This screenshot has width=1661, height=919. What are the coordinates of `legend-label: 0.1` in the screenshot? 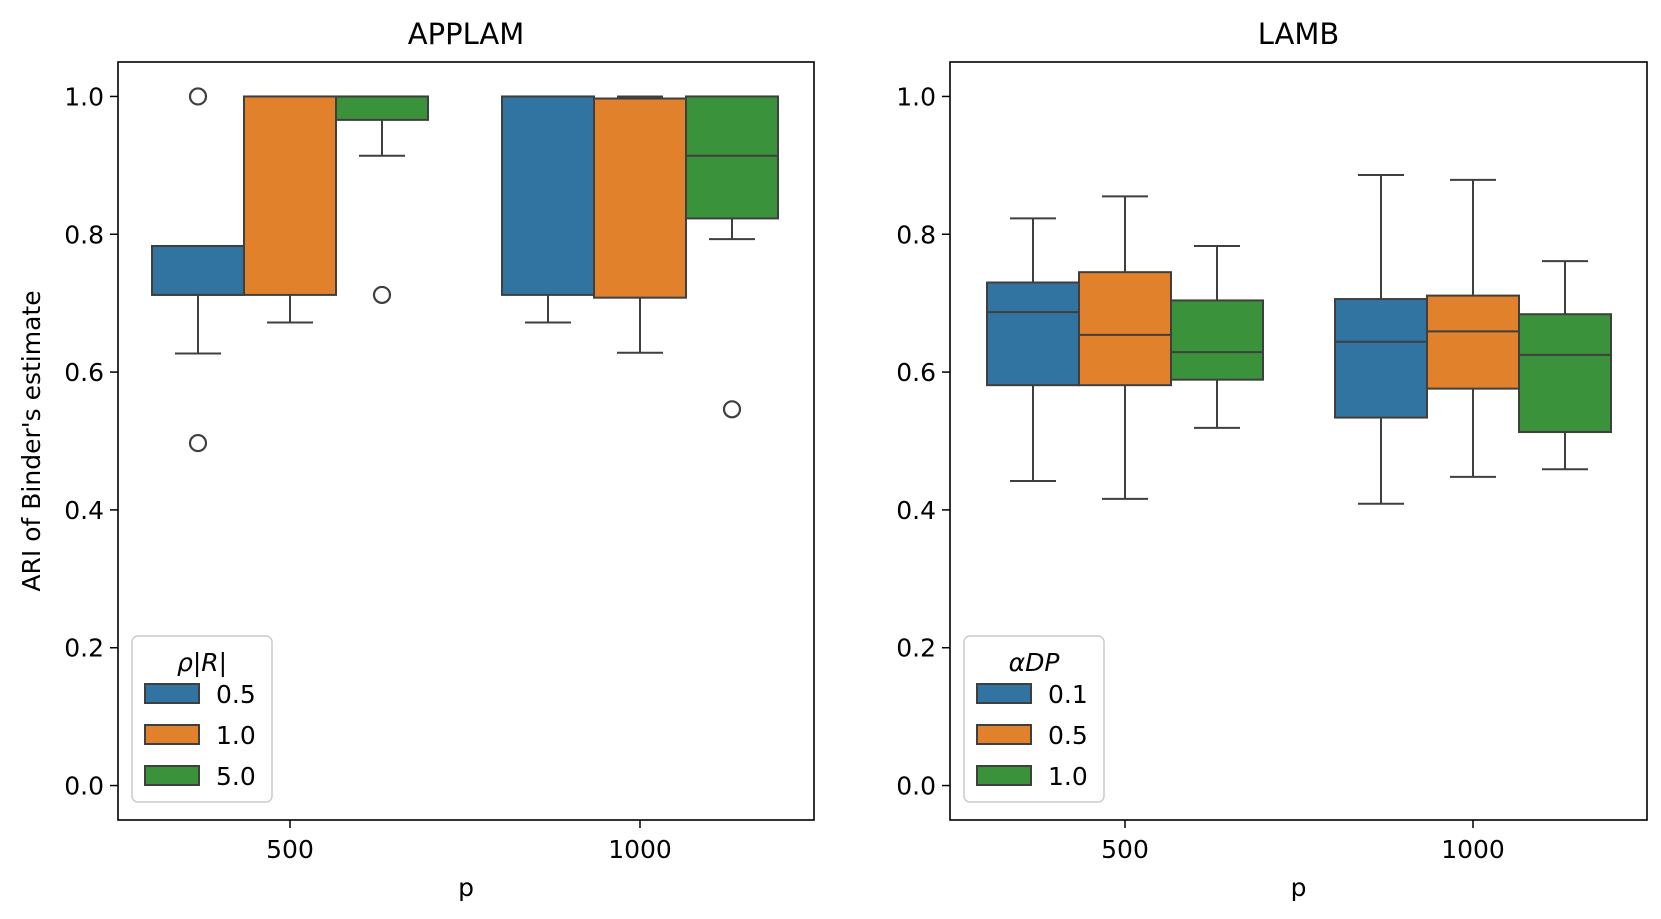 It's located at (1068, 694).